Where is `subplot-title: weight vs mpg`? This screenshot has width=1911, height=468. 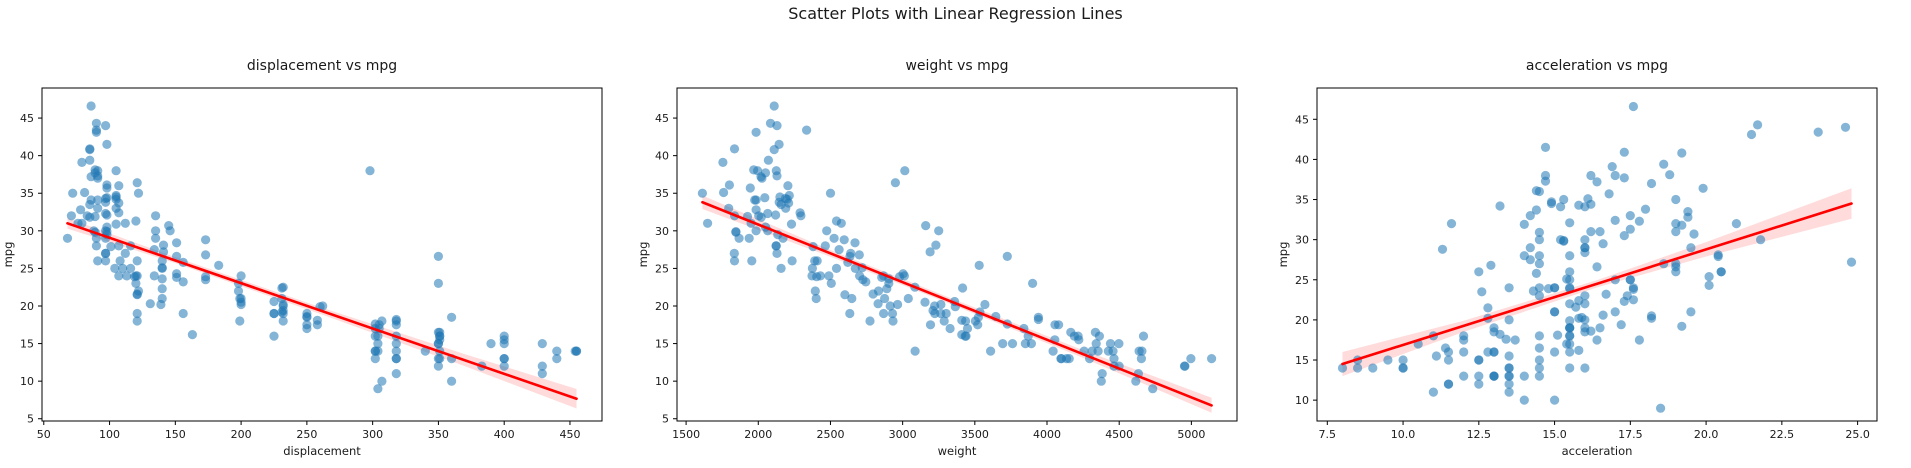 subplot-title: weight vs mpg is located at coordinates (956, 66).